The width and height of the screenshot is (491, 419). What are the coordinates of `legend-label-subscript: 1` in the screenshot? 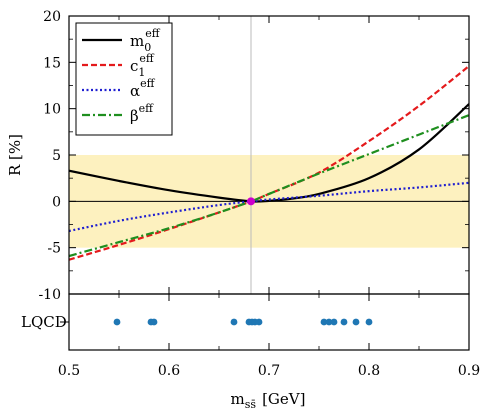 It's located at (141, 72).